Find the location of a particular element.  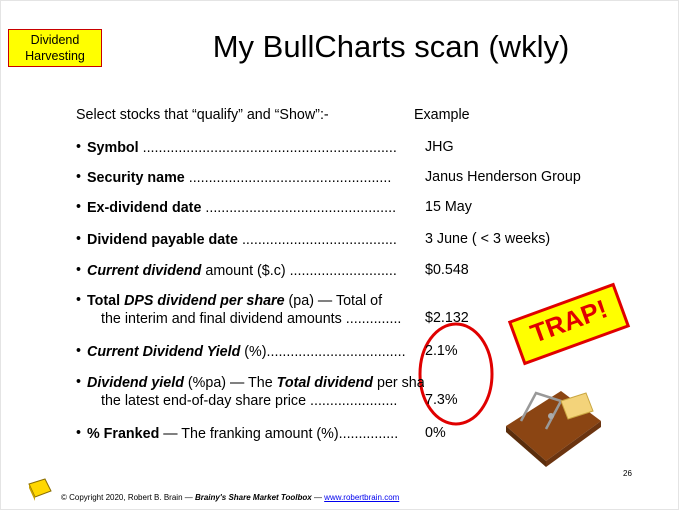

trap-stamp-box is located at coordinates (569, 324).